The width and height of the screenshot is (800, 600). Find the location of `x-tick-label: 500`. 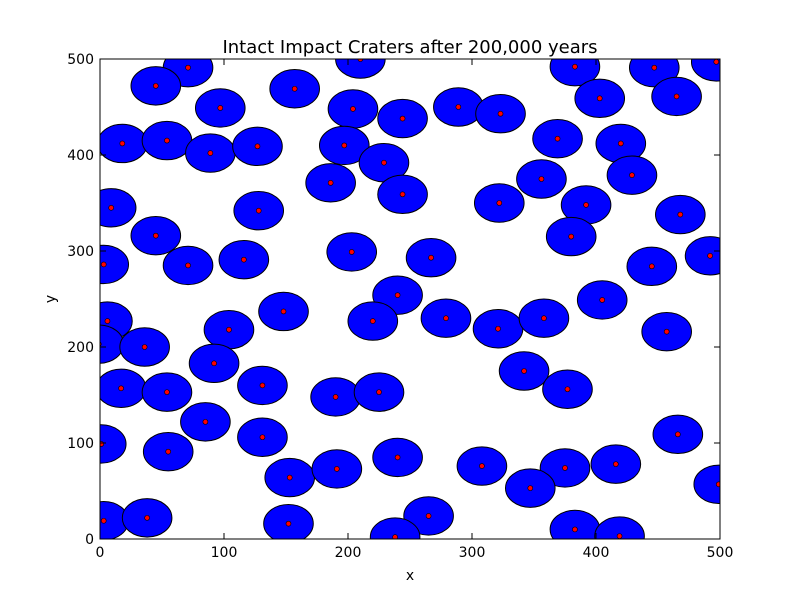

x-tick-label: 500 is located at coordinates (720, 553).